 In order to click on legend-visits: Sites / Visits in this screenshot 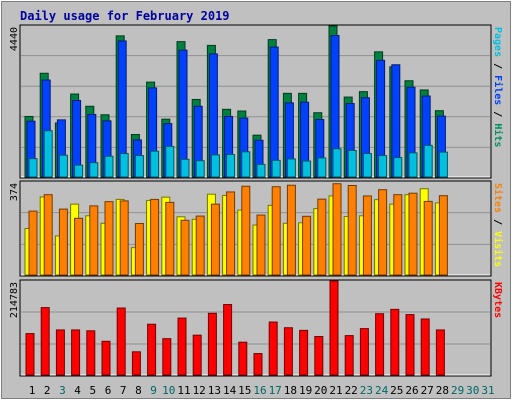, I will do `click(498, 225)`.